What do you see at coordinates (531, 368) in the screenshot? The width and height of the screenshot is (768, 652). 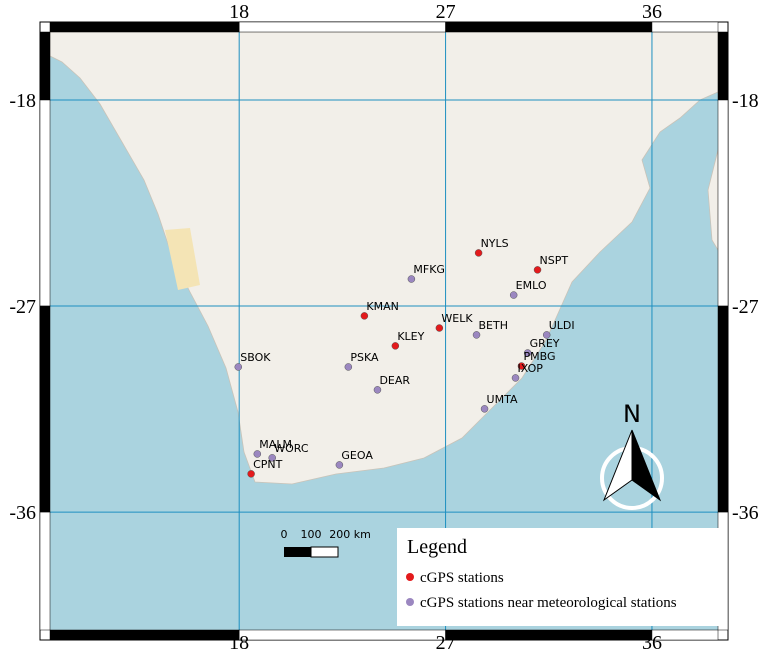 I see `station-label: IXOP` at bounding box center [531, 368].